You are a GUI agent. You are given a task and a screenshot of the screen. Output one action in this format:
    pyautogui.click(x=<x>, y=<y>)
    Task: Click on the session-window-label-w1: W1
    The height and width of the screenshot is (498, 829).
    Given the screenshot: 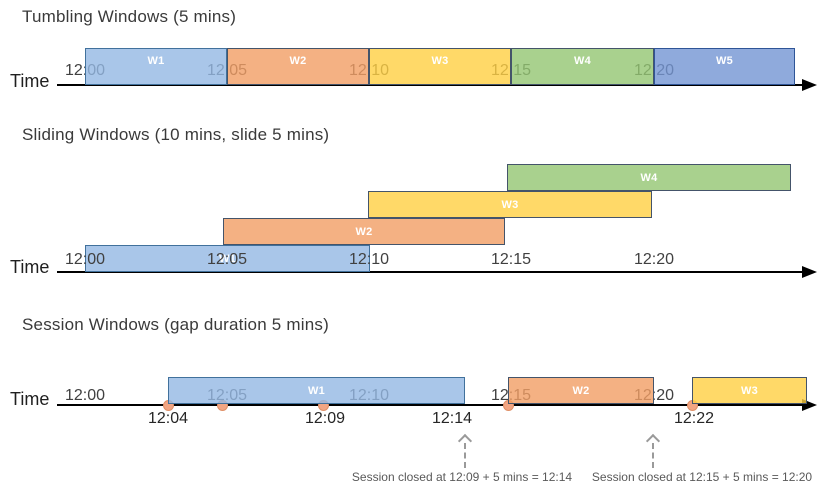 What is the action you would take?
    pyautogui.click(x=316, y=390)
    